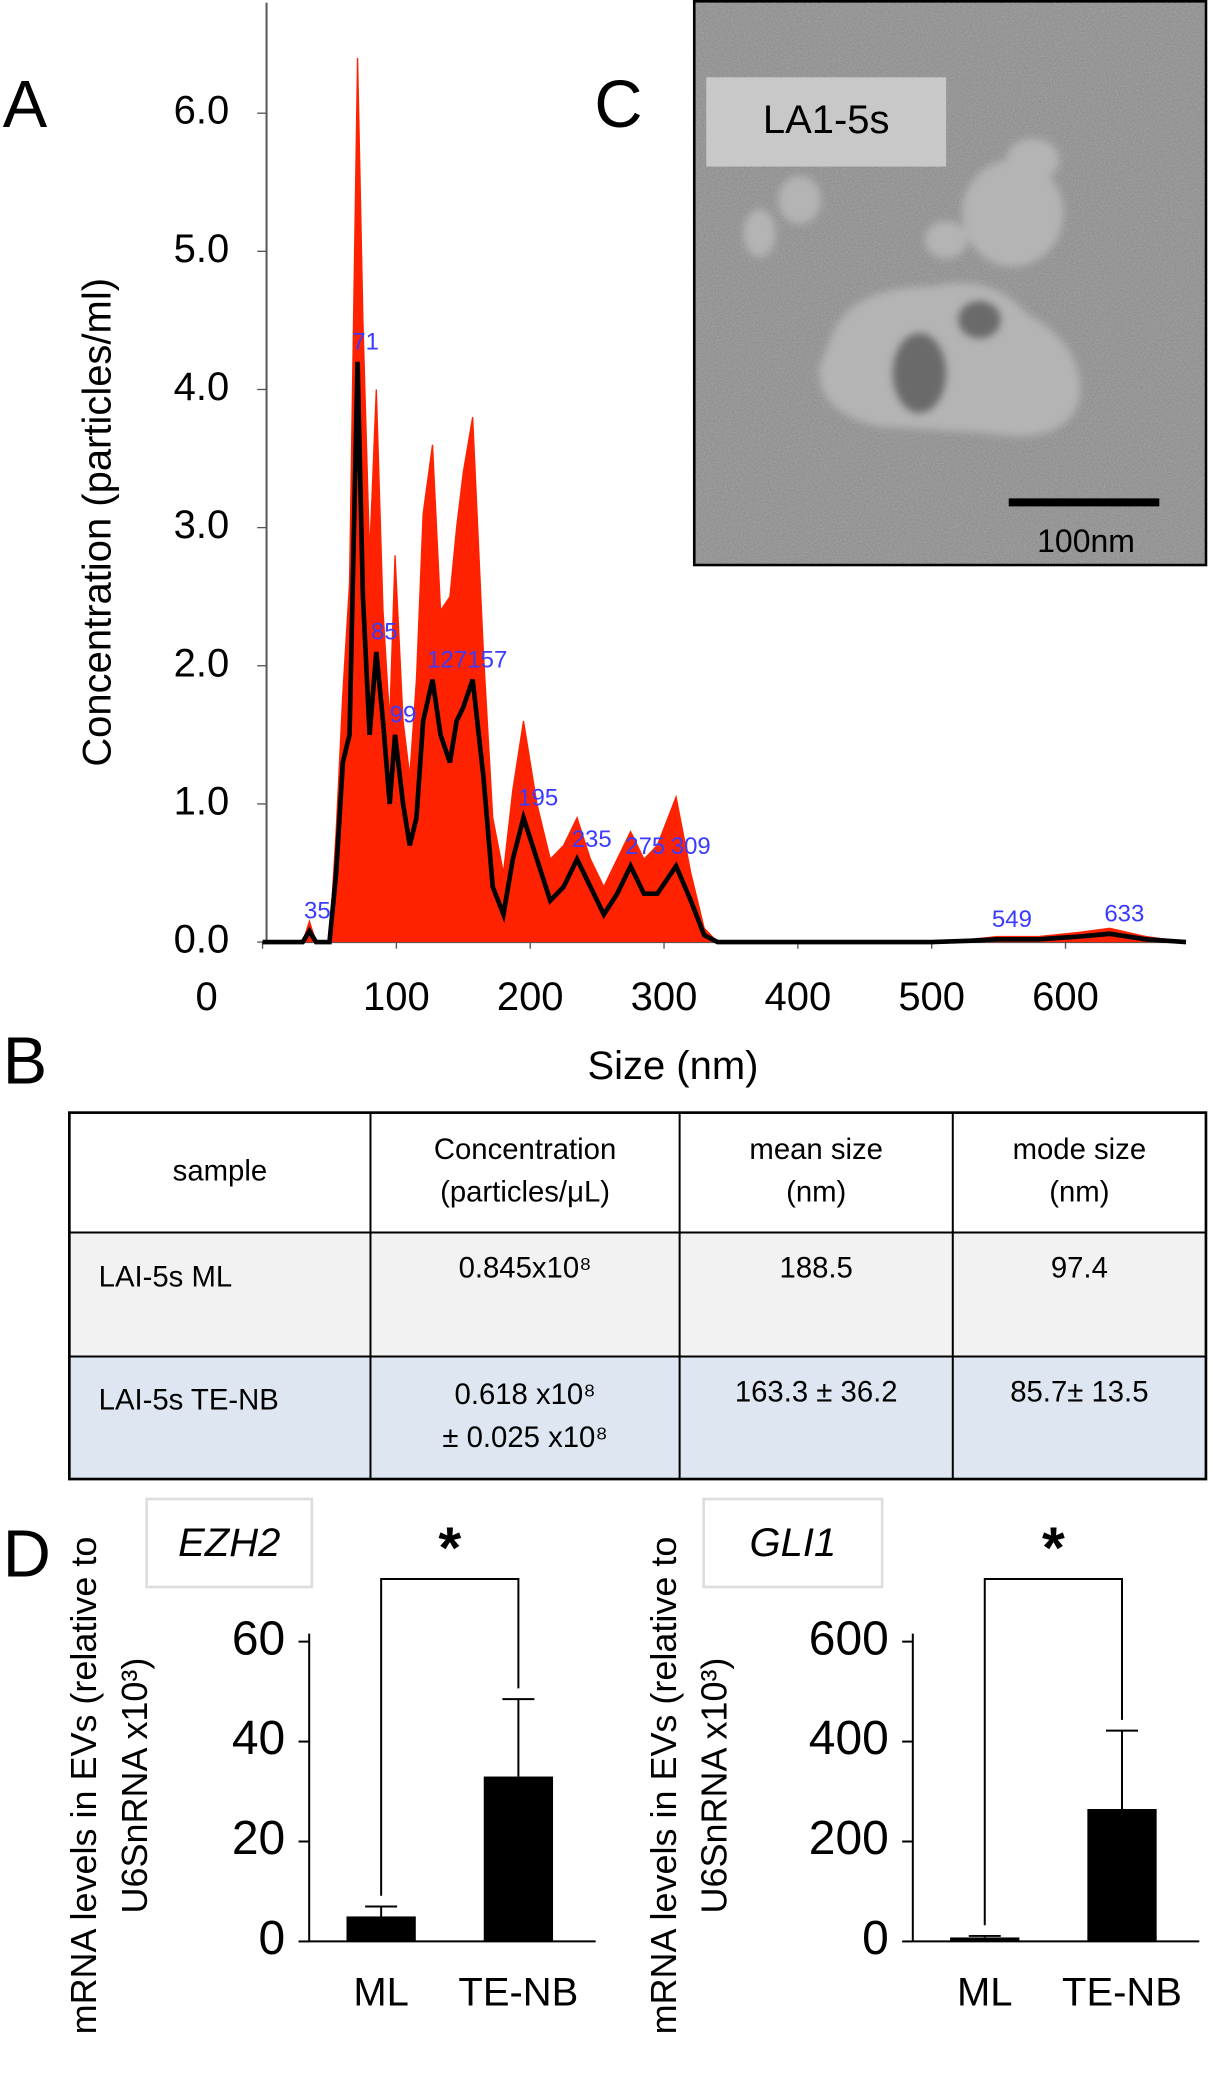 The width and height of the screenshot is (1210, 2100). What do you see at coordinates (826, 120) in the screenshot?
I see `micrograph-label: LA1-5s` at bounding box center [826, 120].